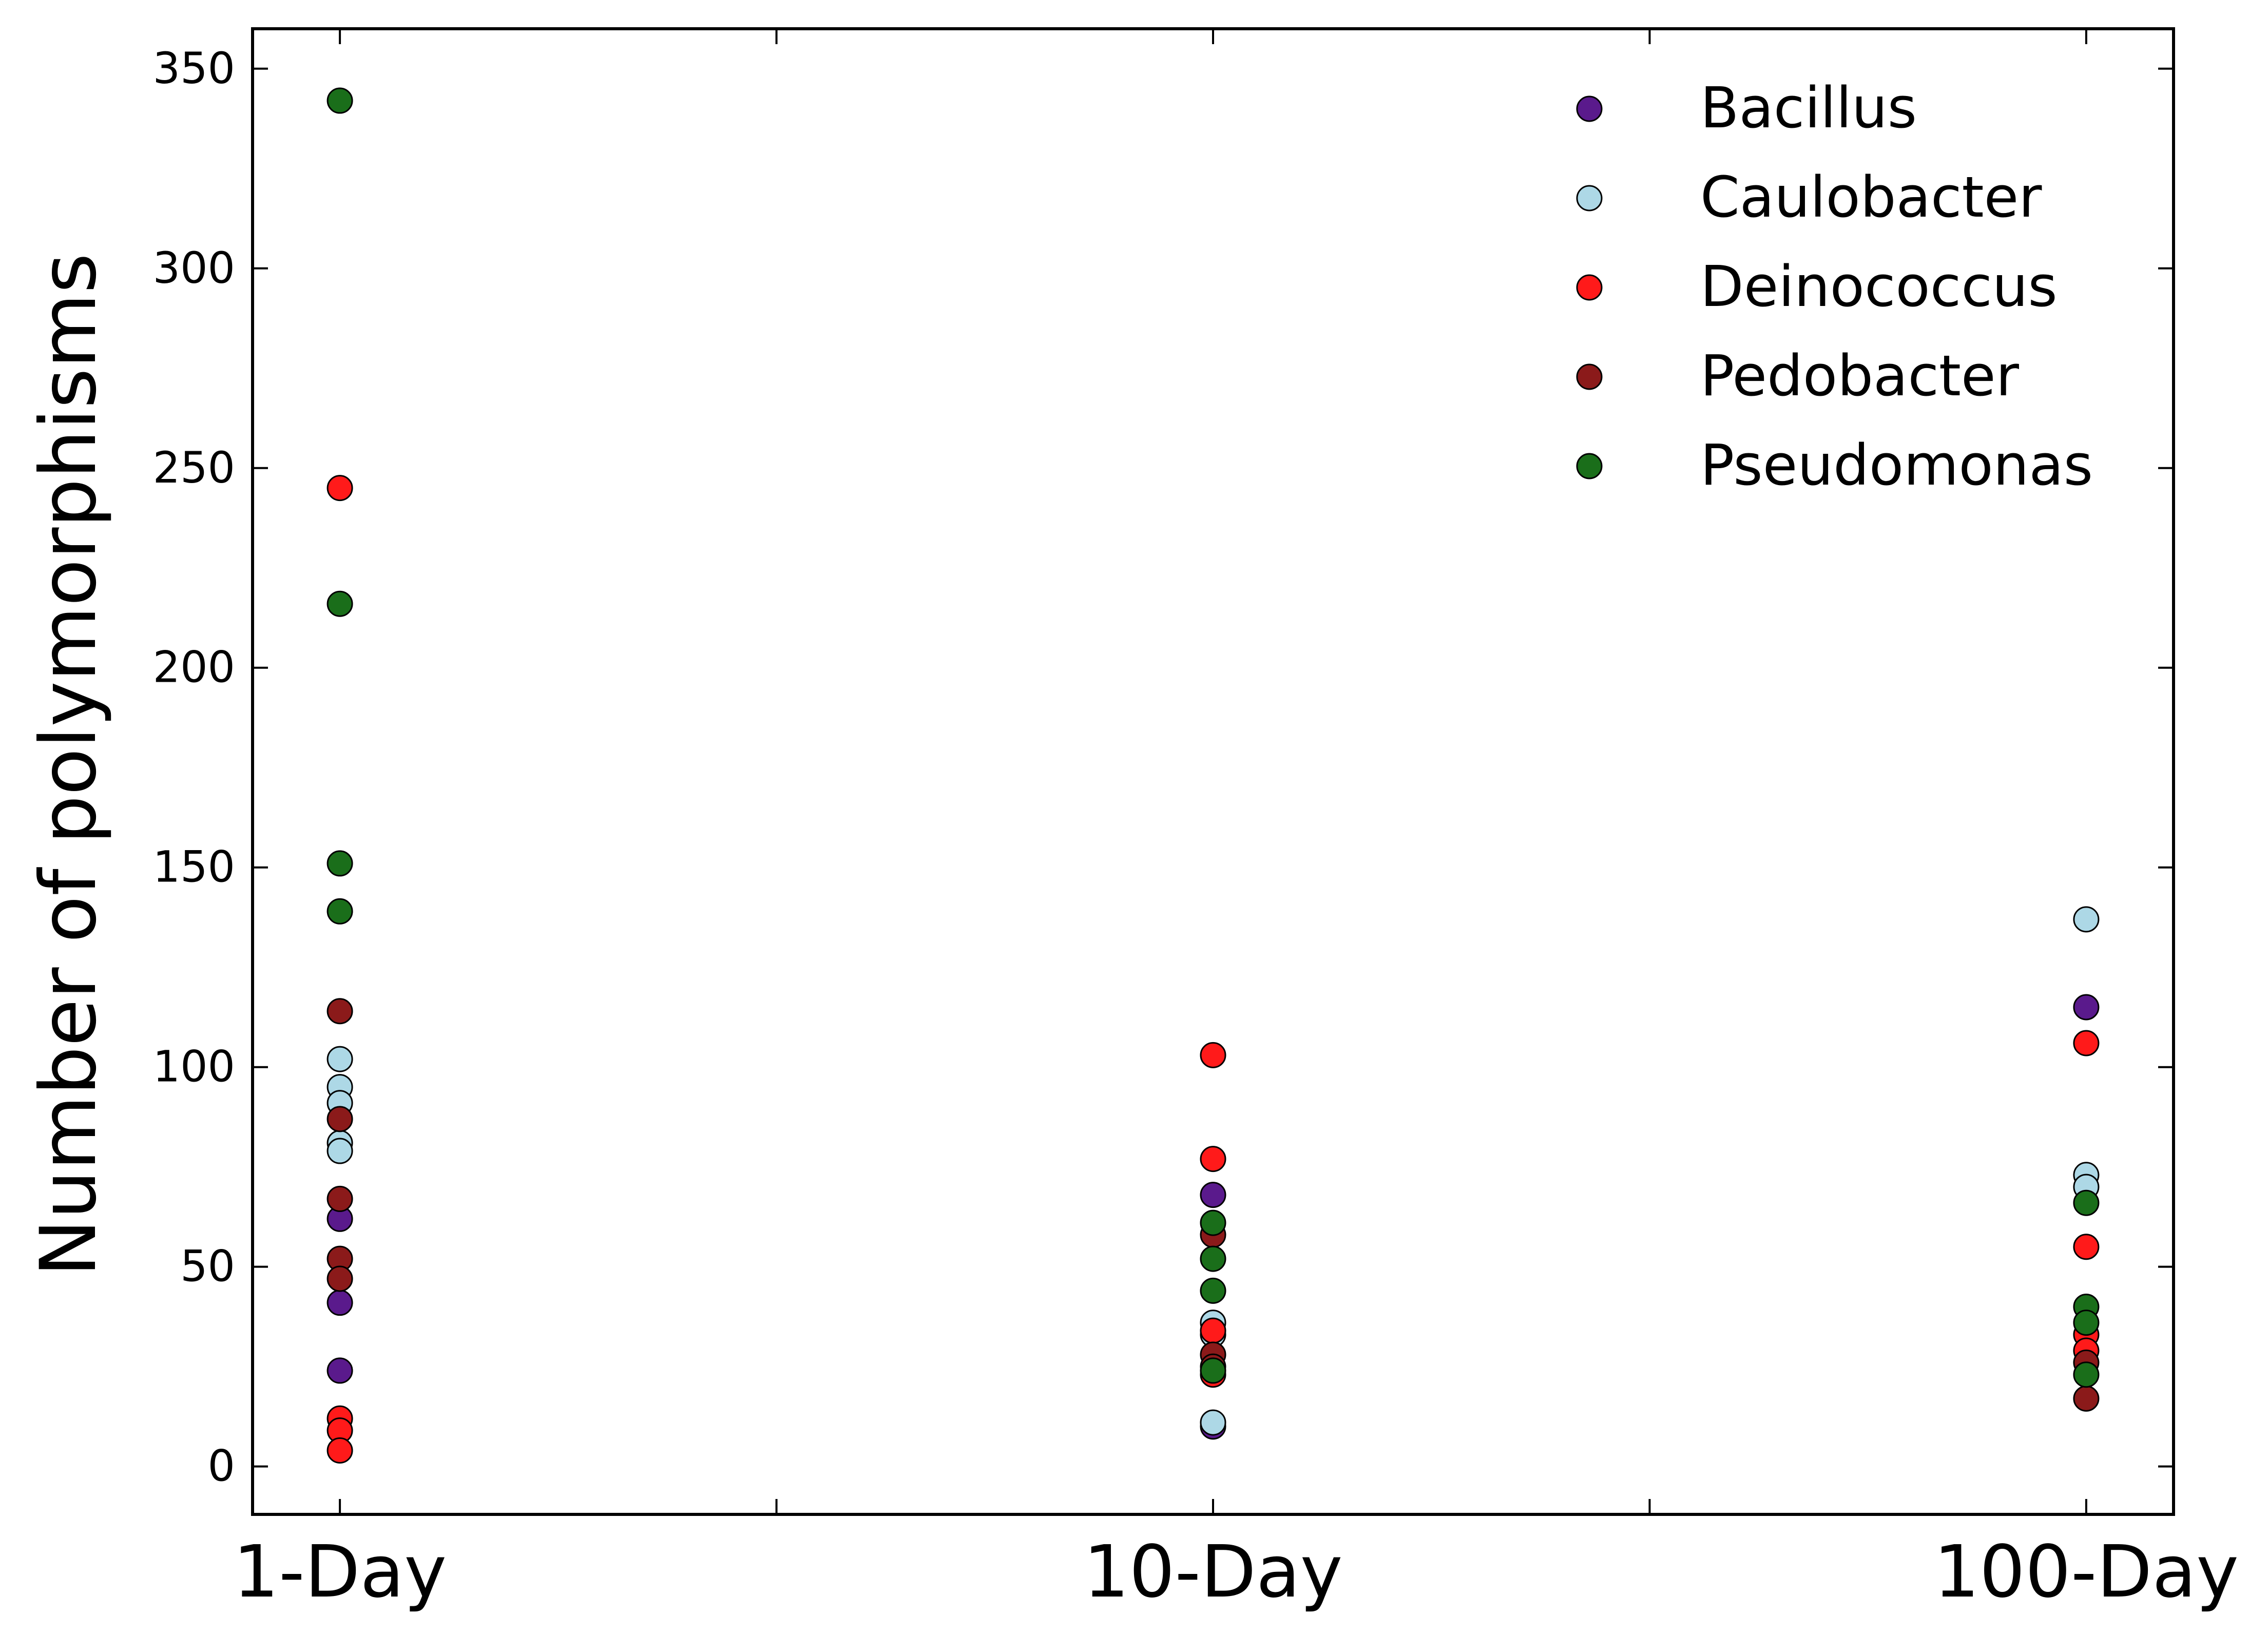 The image size is (2268, 1634). Describe the element at coordinates (1590, 376) in the screenshot. I see `legend-marker-pedobacter` at that location.